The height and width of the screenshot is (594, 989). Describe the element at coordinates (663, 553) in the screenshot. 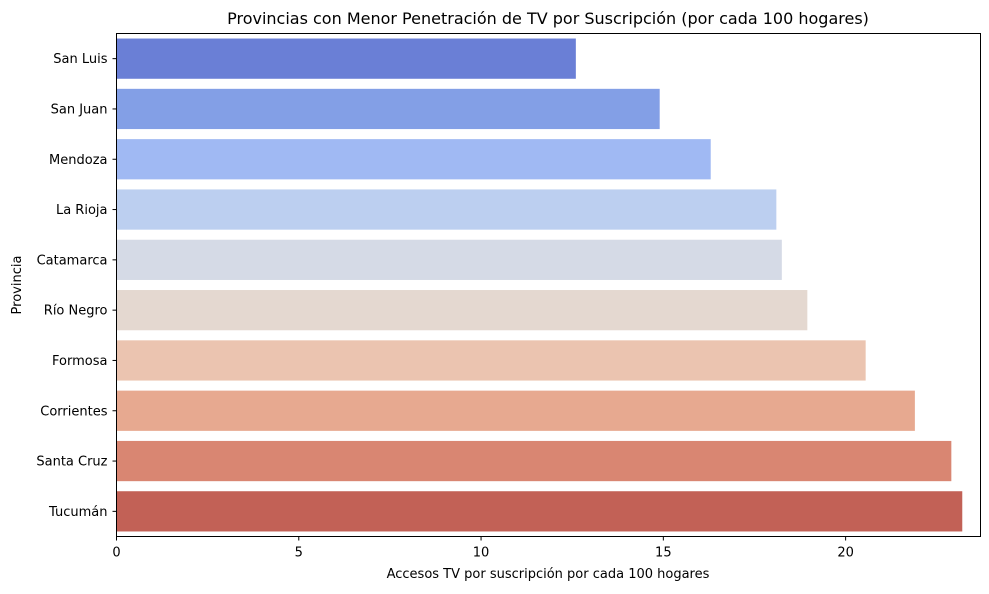

I see `x-tick-label: 15` at that location.